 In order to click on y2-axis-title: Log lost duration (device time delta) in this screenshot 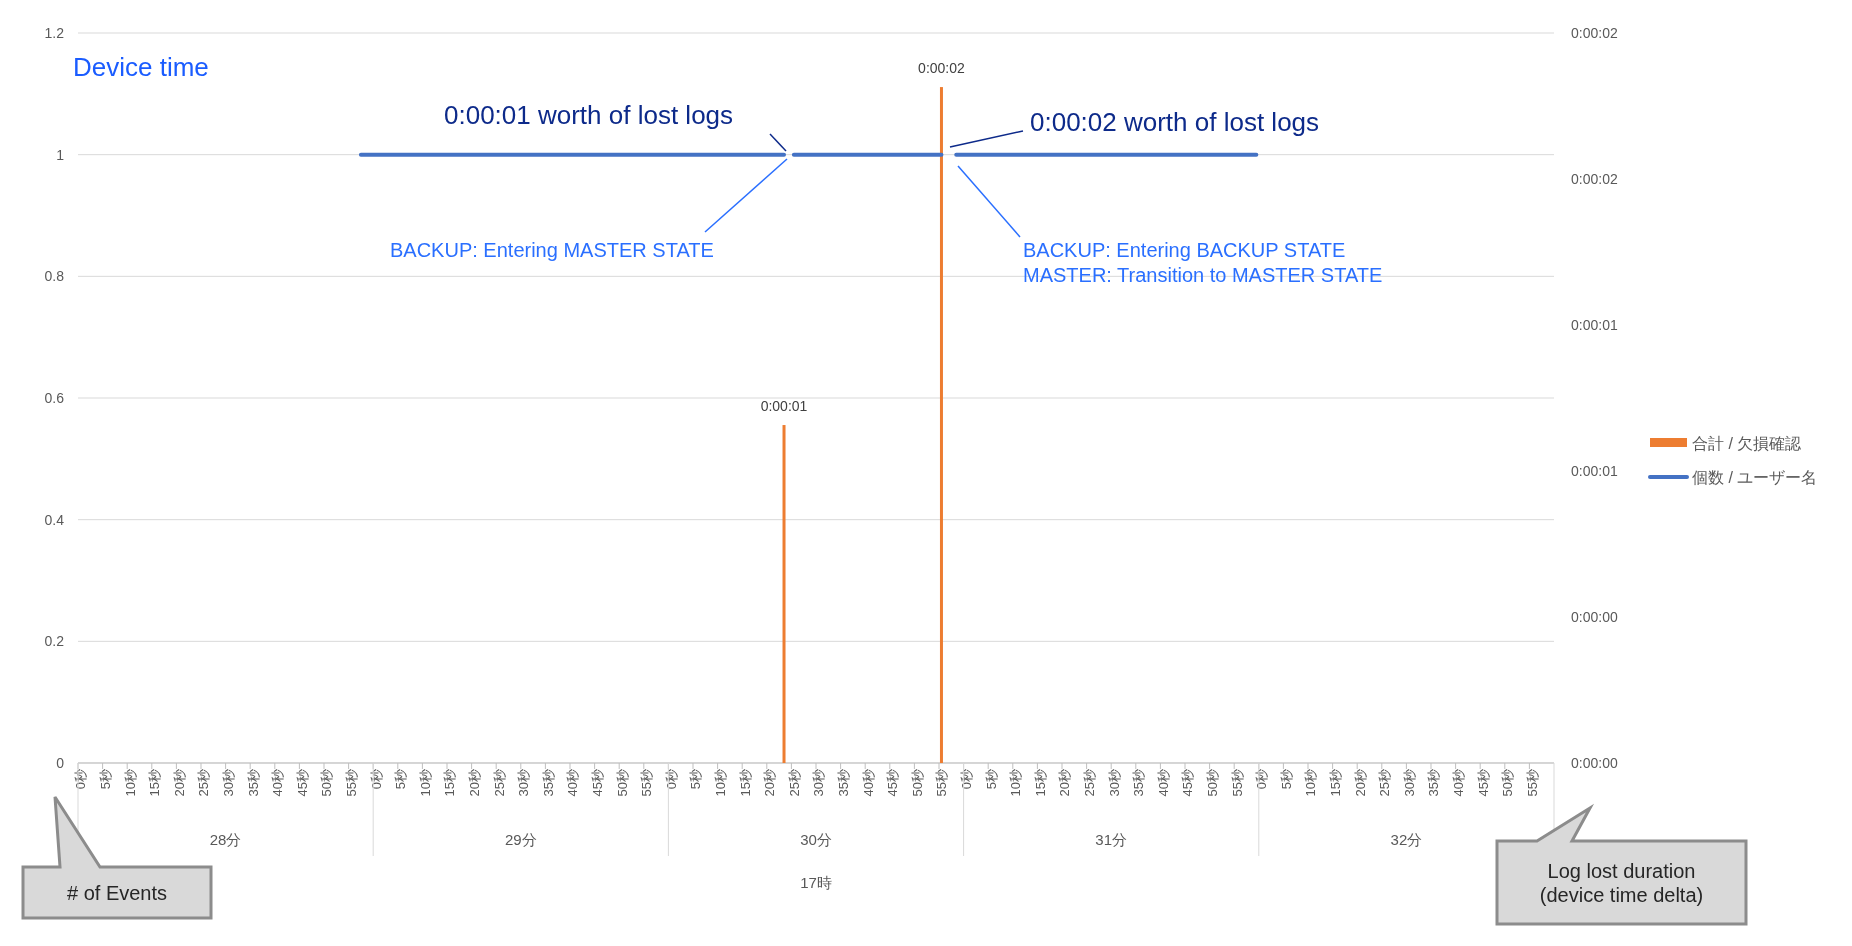, I will do `click(1621, 882)`.